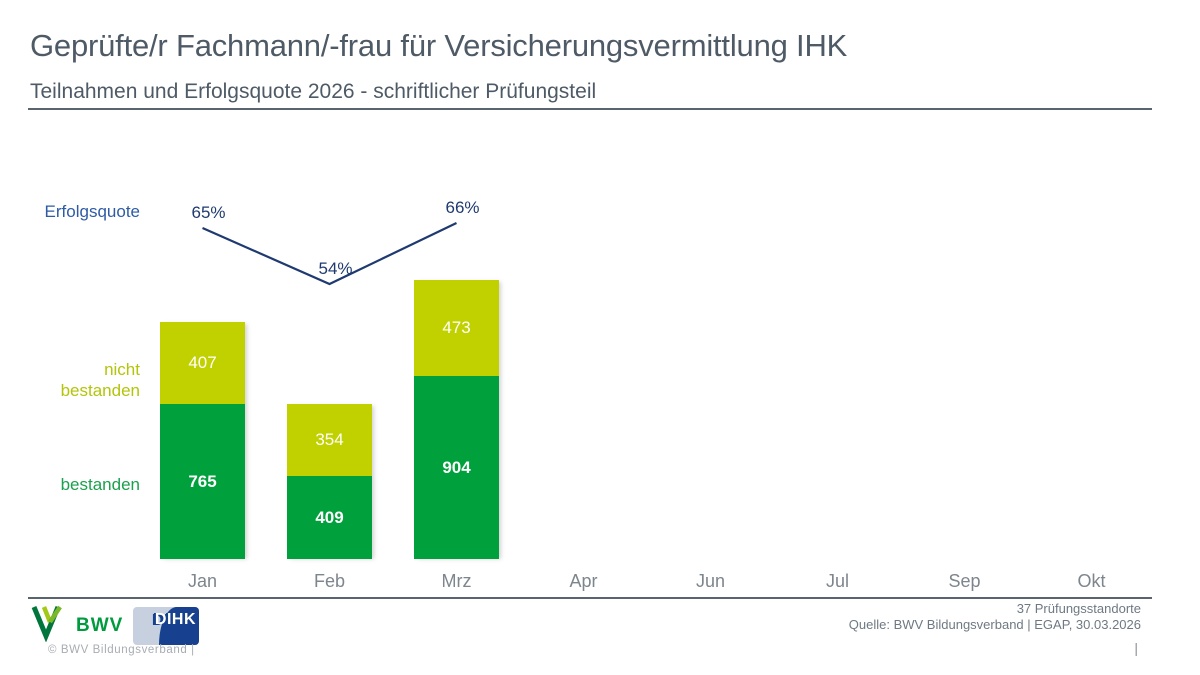  What do you see at coordinates (100, 380) in the screenshot?
I see `legend-nicht-bestanden: nicht bestanden` at bounding box center [100, 380].